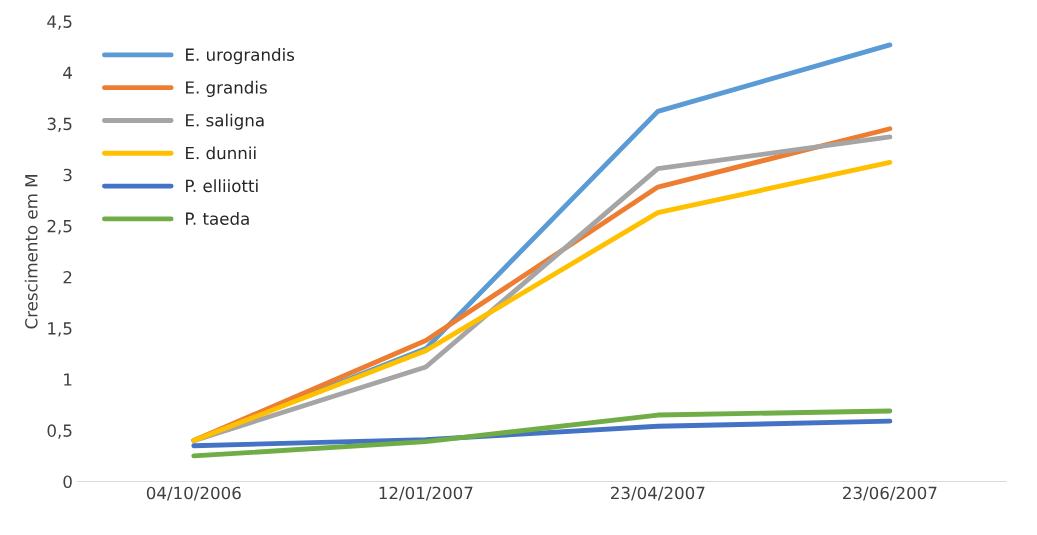 This screenshot has height=535, width=1037. What do you see at coordinates (658, 493) in the screenshot?
I see `x-tick-label: 23/04/2007` at bounding box center [658, 493].